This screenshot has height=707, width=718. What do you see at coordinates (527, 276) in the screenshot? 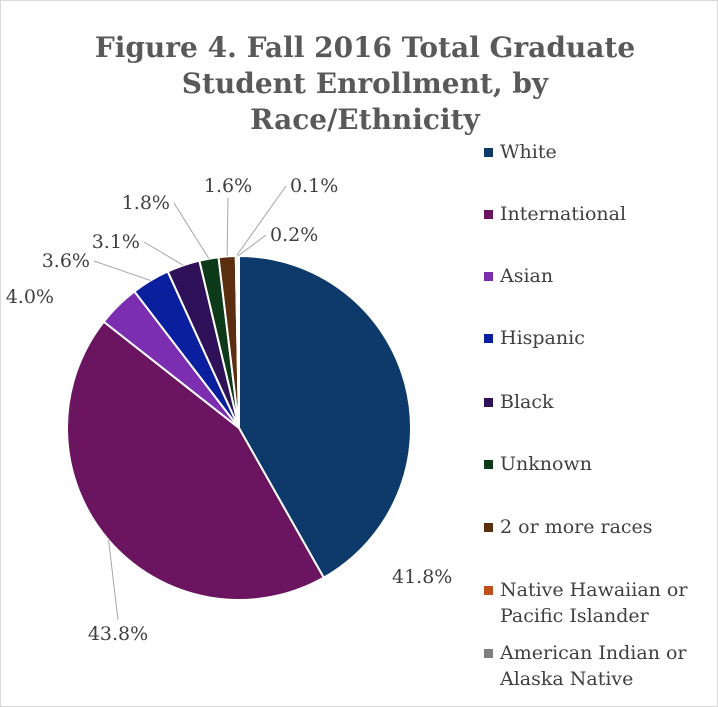
I see `legend-label: Asian` at bounding box center [527, 276].